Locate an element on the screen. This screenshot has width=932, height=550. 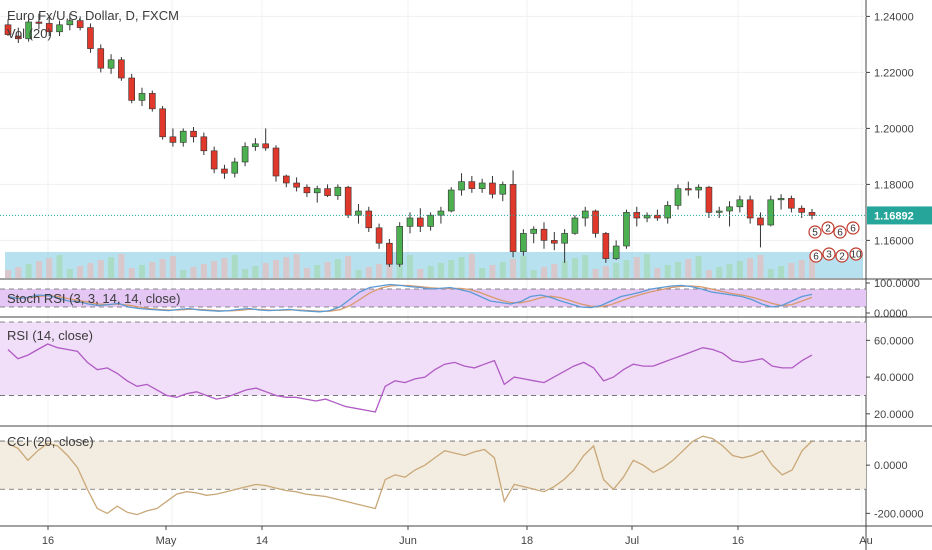
price-tick-label: 1.16000 is located at coordinates (894, 241).